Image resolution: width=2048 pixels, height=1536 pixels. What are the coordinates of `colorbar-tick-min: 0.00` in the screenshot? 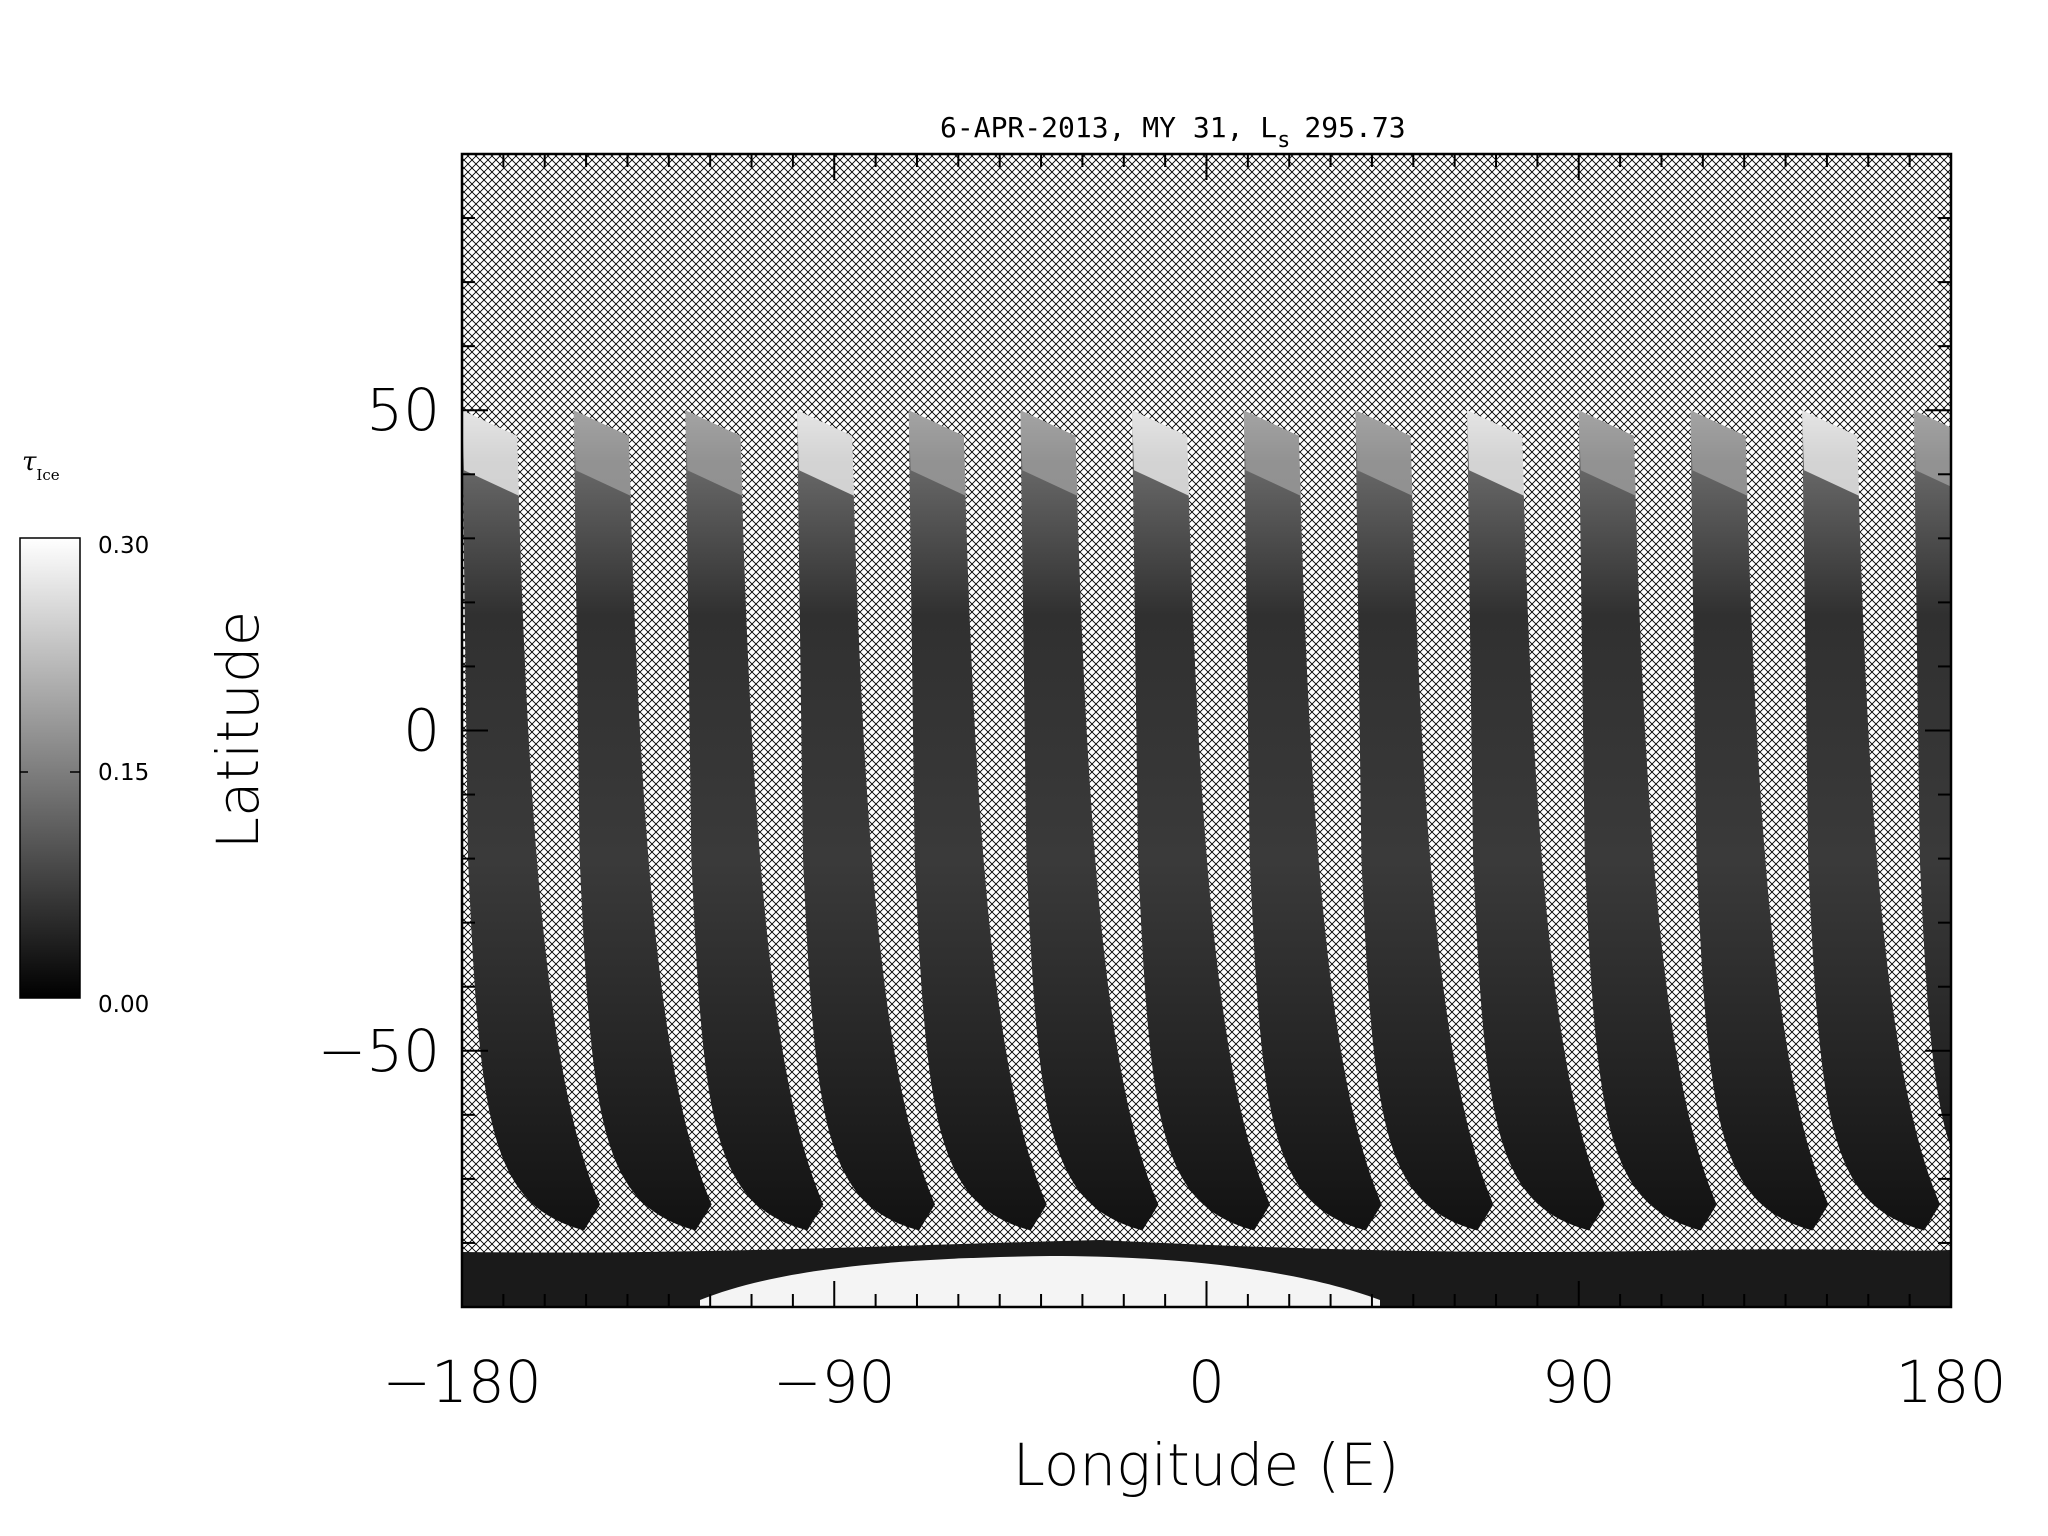 It's located at (123, 1005).